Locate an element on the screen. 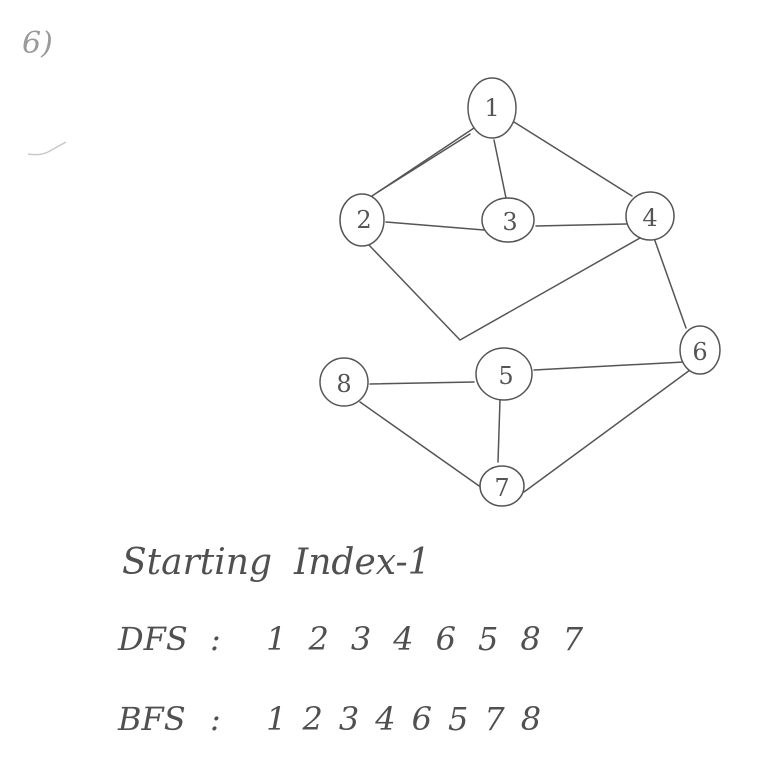 Image resolution: width=778 pixels, height=772 pixels. bfs-item: 7 is located at coordinates (497, 719).